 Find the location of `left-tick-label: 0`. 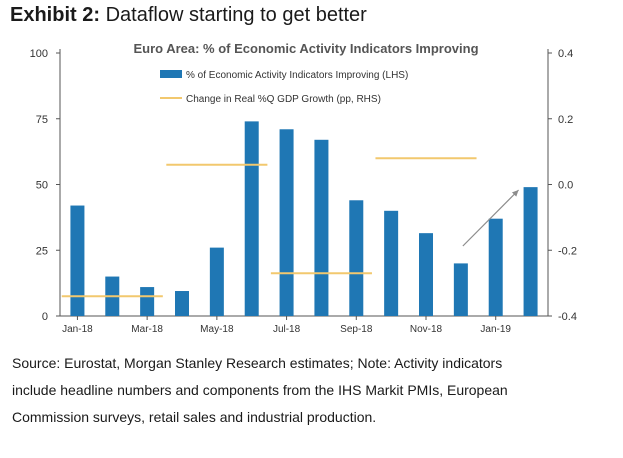

left-tick-label: 0 is located at coordinates (45, 317).